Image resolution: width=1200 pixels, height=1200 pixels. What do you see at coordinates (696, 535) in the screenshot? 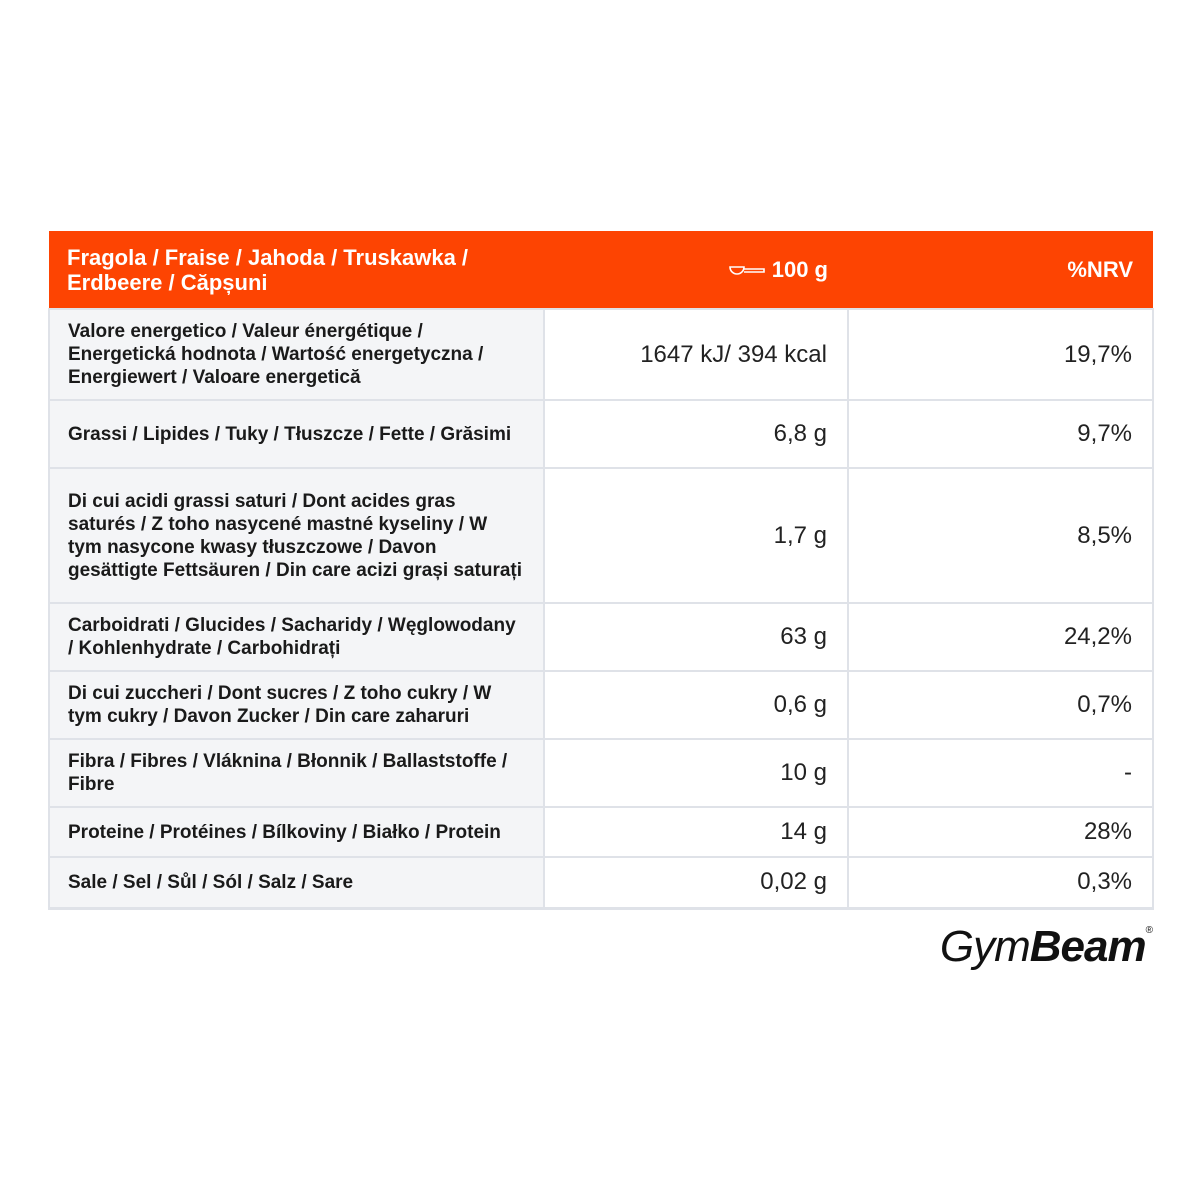
I see `amount-value: 1,7 g` at bounding box center [696, 535].